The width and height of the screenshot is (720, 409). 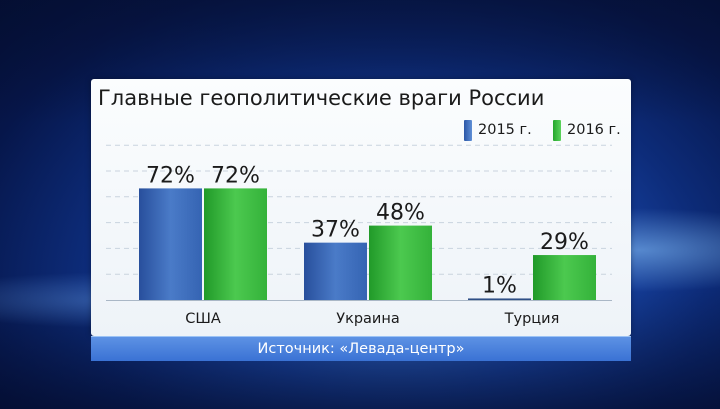 What do you see at coordinates (400, 213) in the screenshot?
I see `data-label-2016-1: 48%` at bounding box center [400, 213].